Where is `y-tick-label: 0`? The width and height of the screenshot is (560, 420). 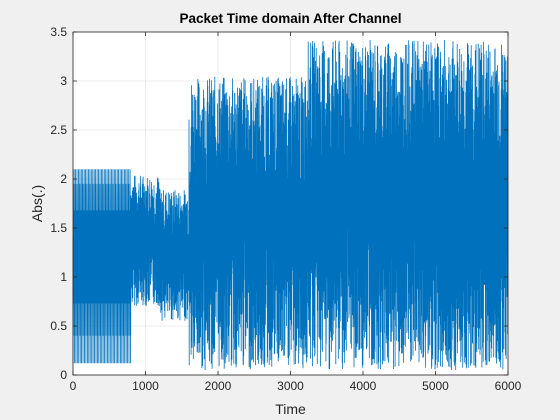 y-tick-label: 0 is located at coordinates (63, 375).